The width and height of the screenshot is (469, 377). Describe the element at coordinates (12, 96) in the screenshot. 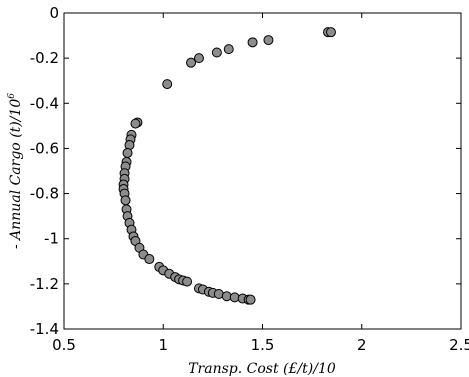

I see `y-axis-label-superscript: 6` at that location.